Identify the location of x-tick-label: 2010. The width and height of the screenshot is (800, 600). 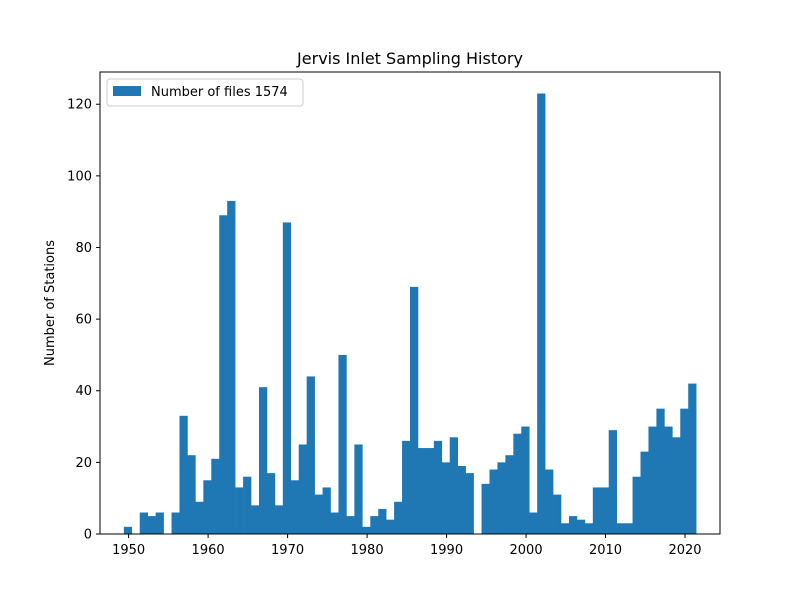
(605, 550).